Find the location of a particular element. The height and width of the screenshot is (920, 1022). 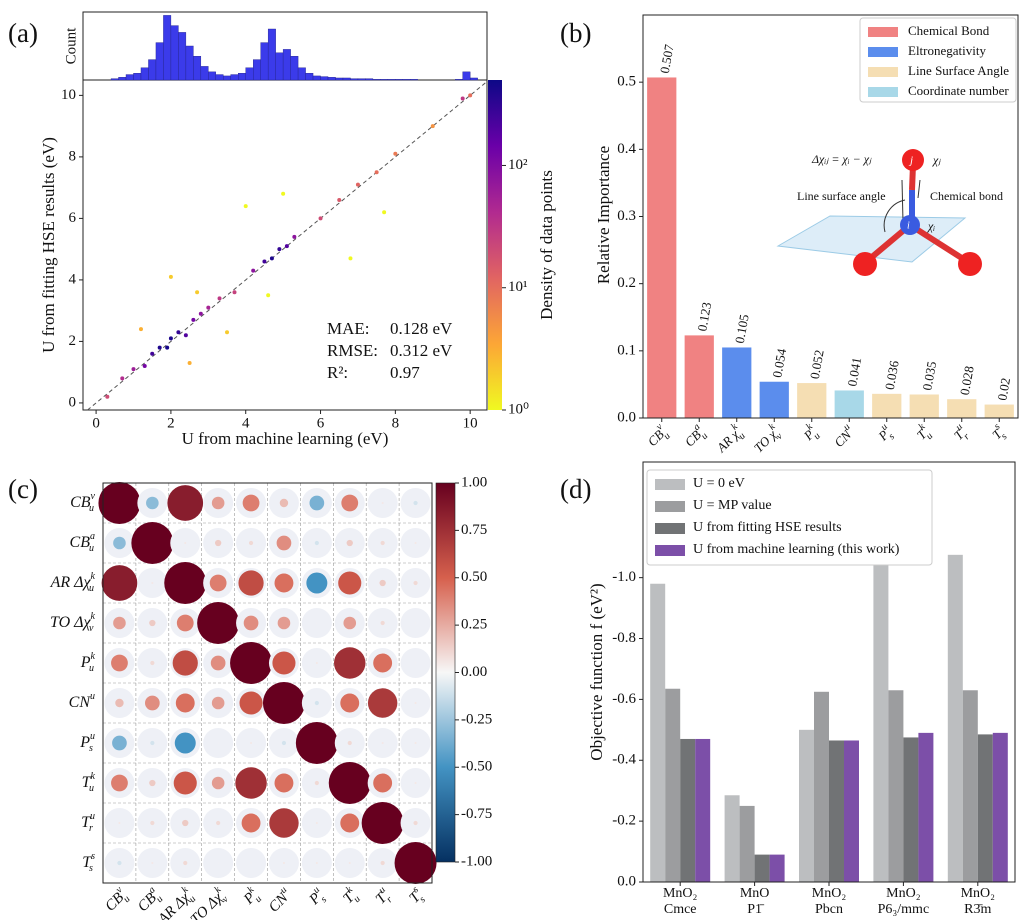

y-tick-label: -0.2 is located at coordinates (624, 821).